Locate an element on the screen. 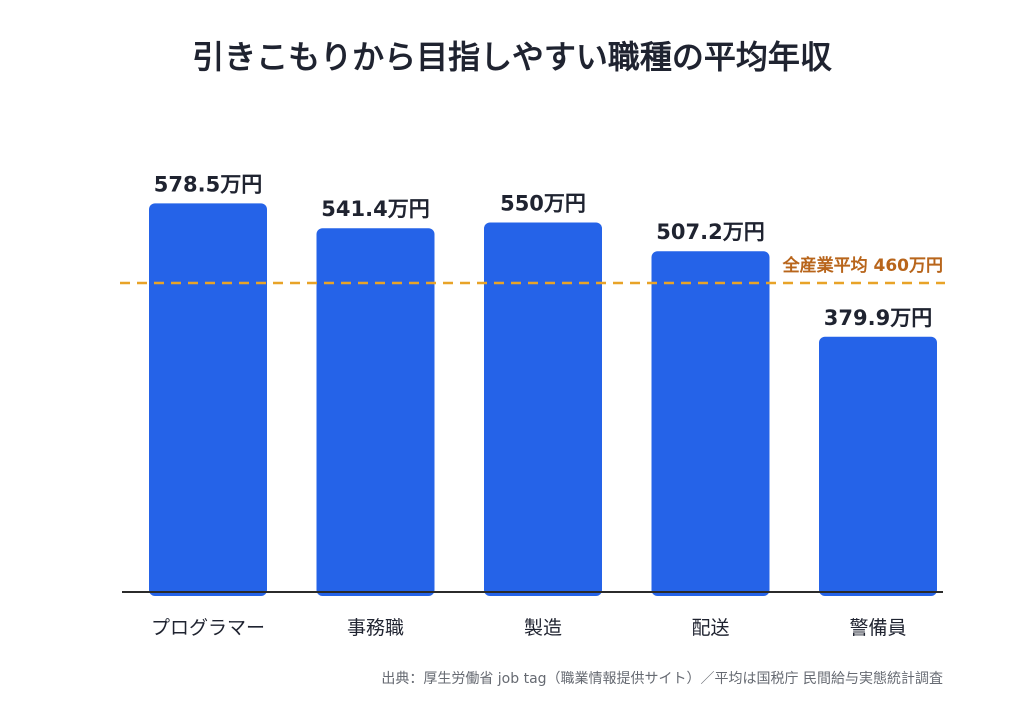  category-label-1: 事務職 is located at coordinates (375, 628).